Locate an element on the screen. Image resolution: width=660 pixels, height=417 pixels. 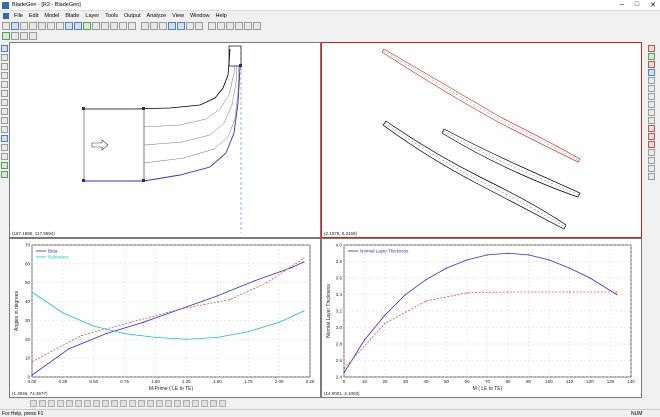
open-file-icon is located at coordinates (15, 26).